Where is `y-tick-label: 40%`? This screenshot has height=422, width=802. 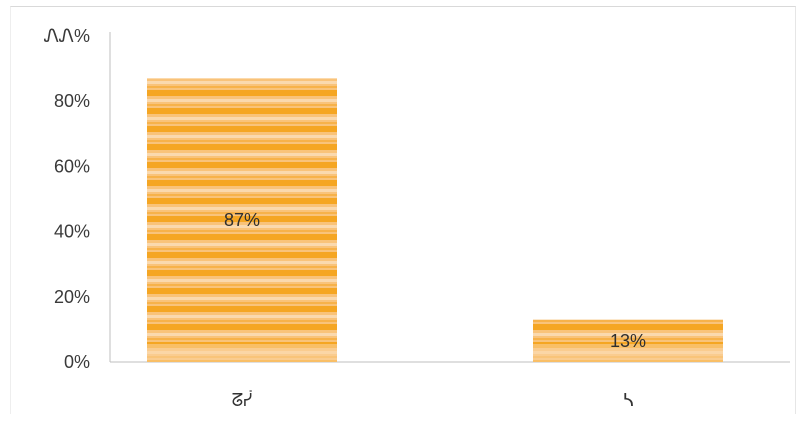
y-tick-label: 40% is located at coordinates (72, 232).